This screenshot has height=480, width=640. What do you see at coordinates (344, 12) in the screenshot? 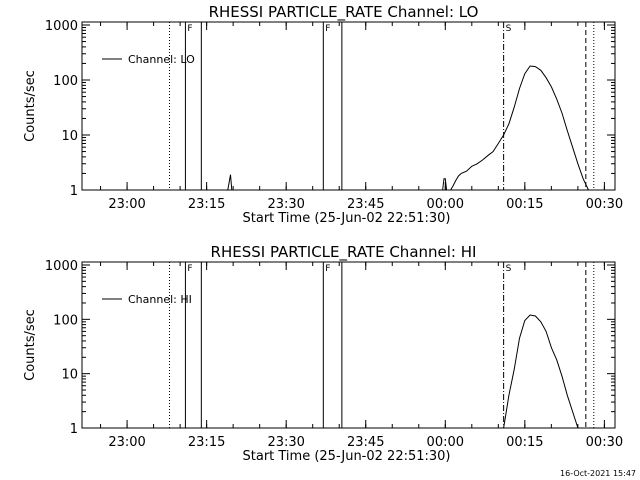
I see `chart-title: RHESSI PARTICLE_RATE Channel: LO` at bounding box center [344, 12].